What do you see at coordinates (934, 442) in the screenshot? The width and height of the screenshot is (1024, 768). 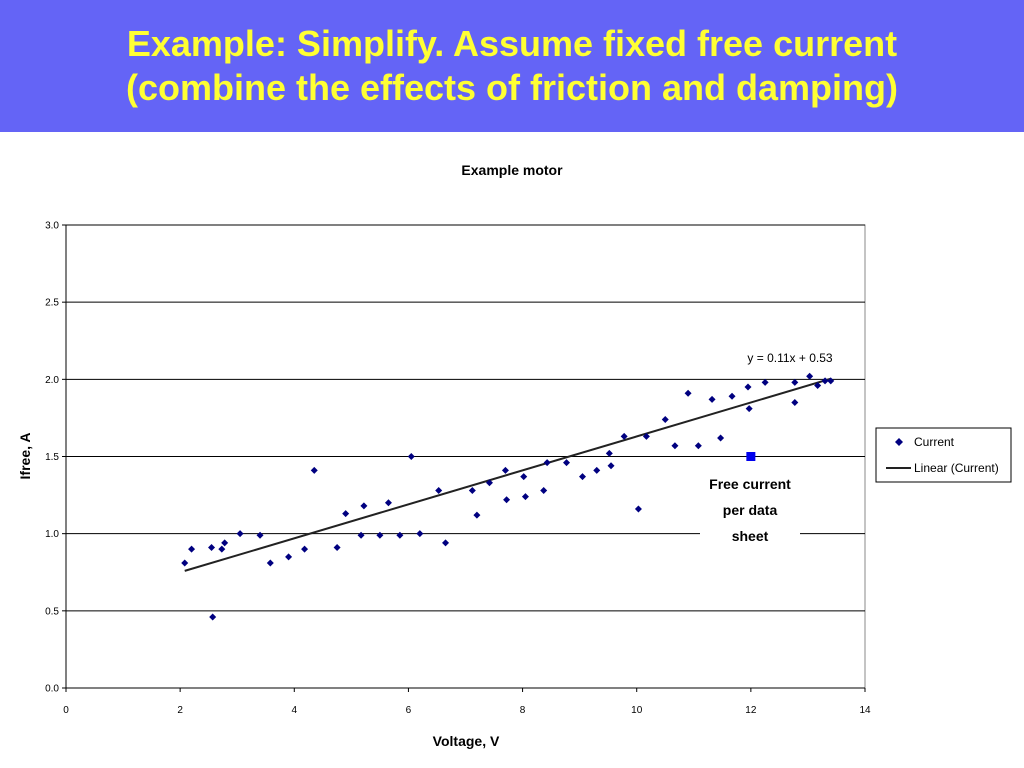 I see `legend-entry-current: Current` at bounding box center [934, 442].